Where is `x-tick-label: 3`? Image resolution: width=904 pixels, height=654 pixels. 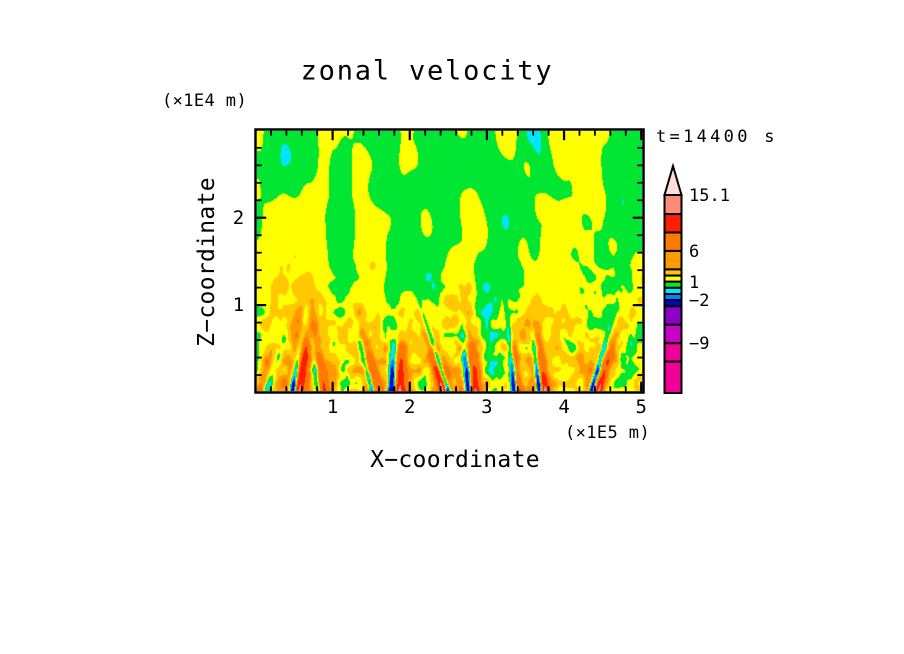
x-tick-label: 3 is located at coordinates (487, 407).